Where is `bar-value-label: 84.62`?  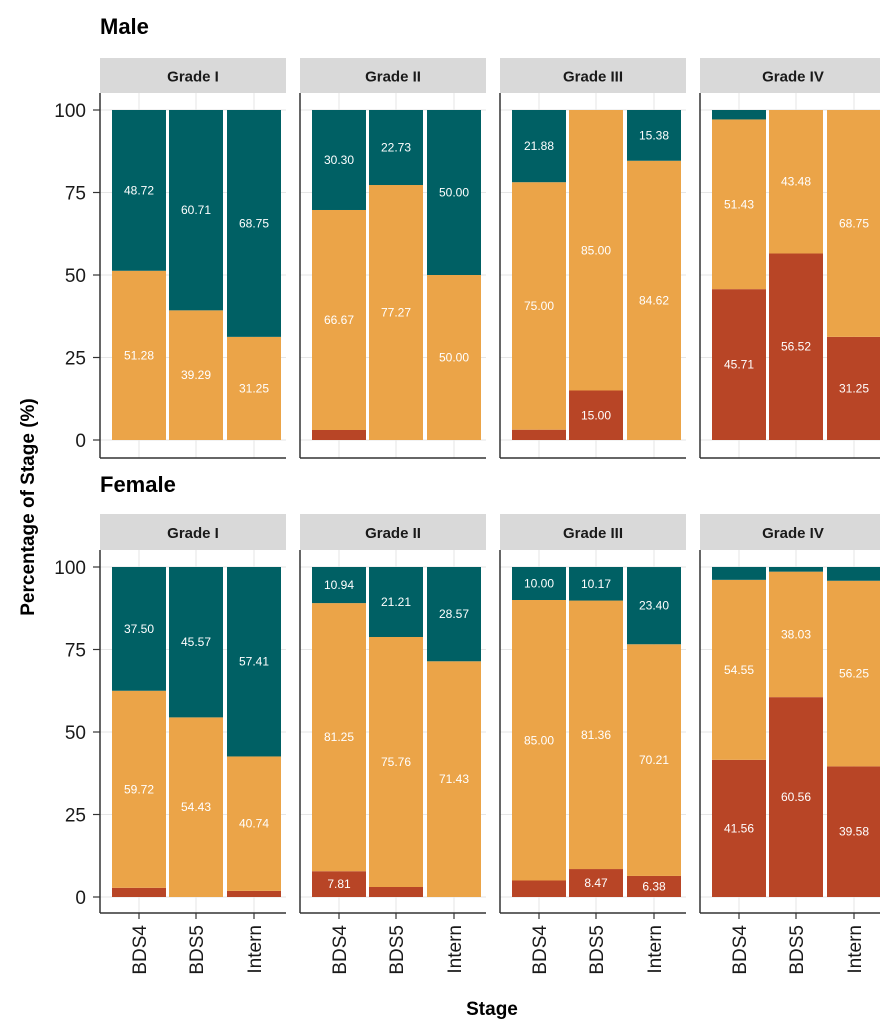 bar-value-label: 84.62 is located at coordinates (654, 300).